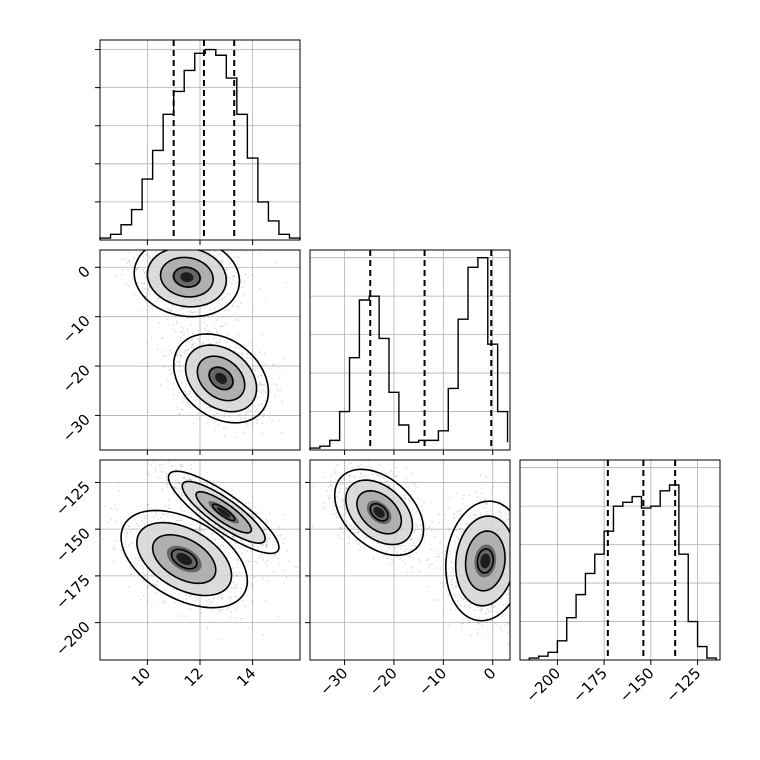 This screenshot has height=760, width=760. I want to click on x-tick-label-0-0: 10, so click(141, 677).